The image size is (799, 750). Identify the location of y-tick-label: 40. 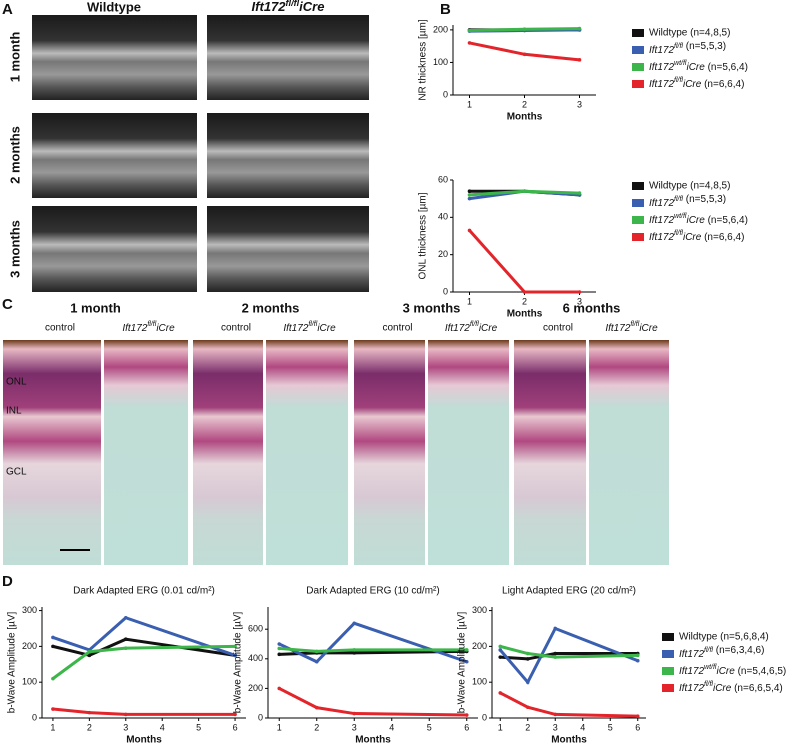
(443, 217).